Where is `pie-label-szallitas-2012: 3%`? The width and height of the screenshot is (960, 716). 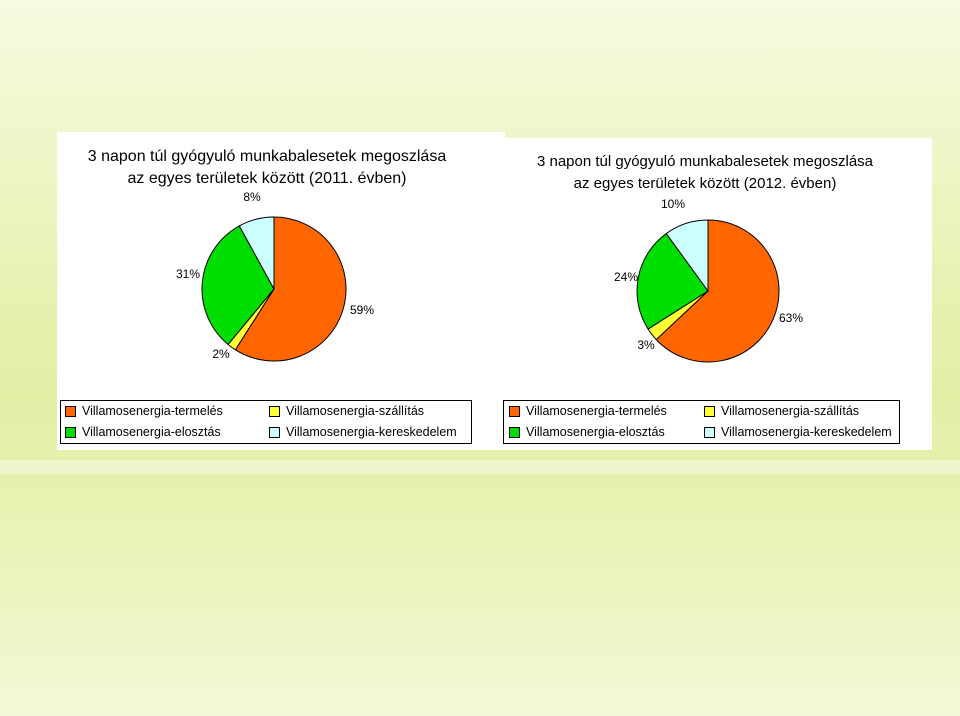
pie-label-szallitas-2012: 3% is located at coordinates (646, 345).